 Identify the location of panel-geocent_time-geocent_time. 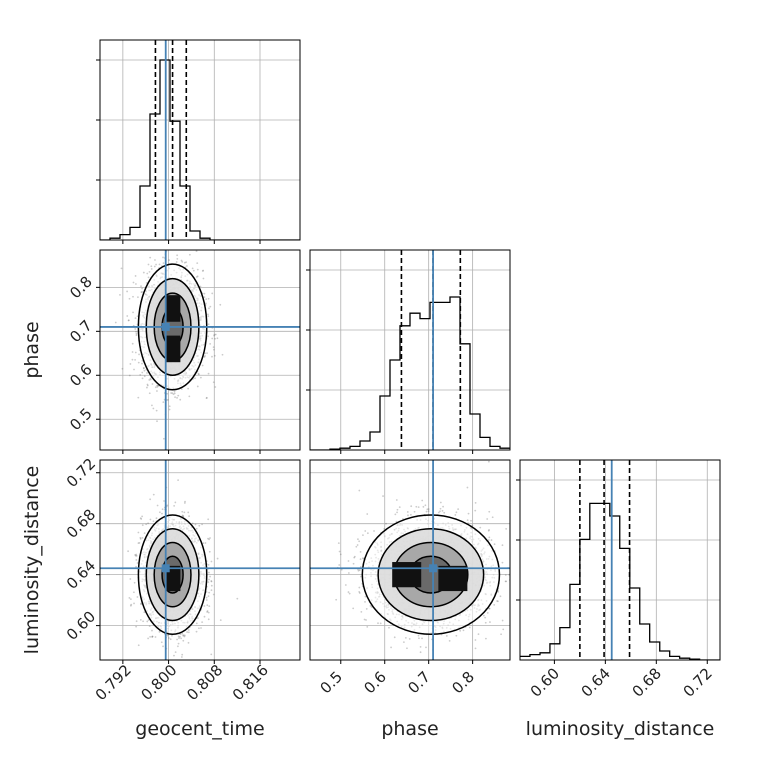
(198, 141).